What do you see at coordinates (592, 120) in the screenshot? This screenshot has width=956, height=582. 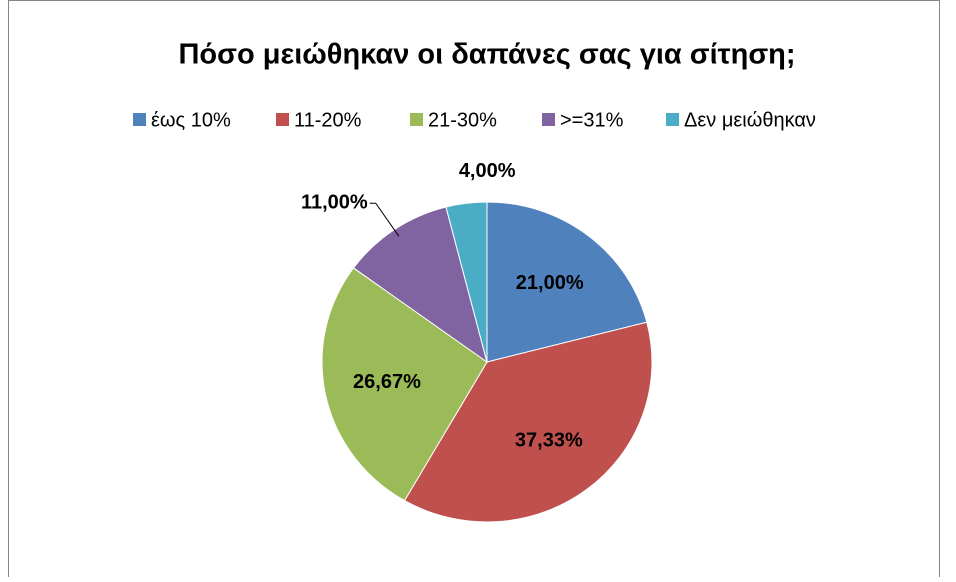 I see `legend-label: >=31%` at bounding box center [592, 120].